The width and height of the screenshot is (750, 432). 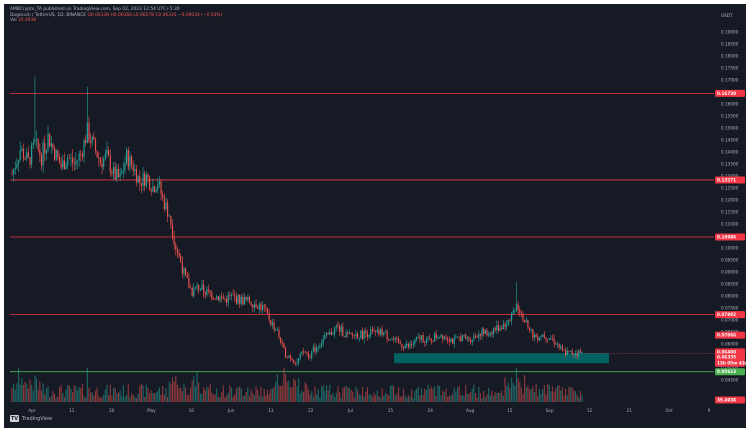 What do you see at coordinates (48, 15) in the screenshot?
I see `symbol-label: Dogecoin / TetherUS, 1D, BINANCE` at bounding box center [48, 15].